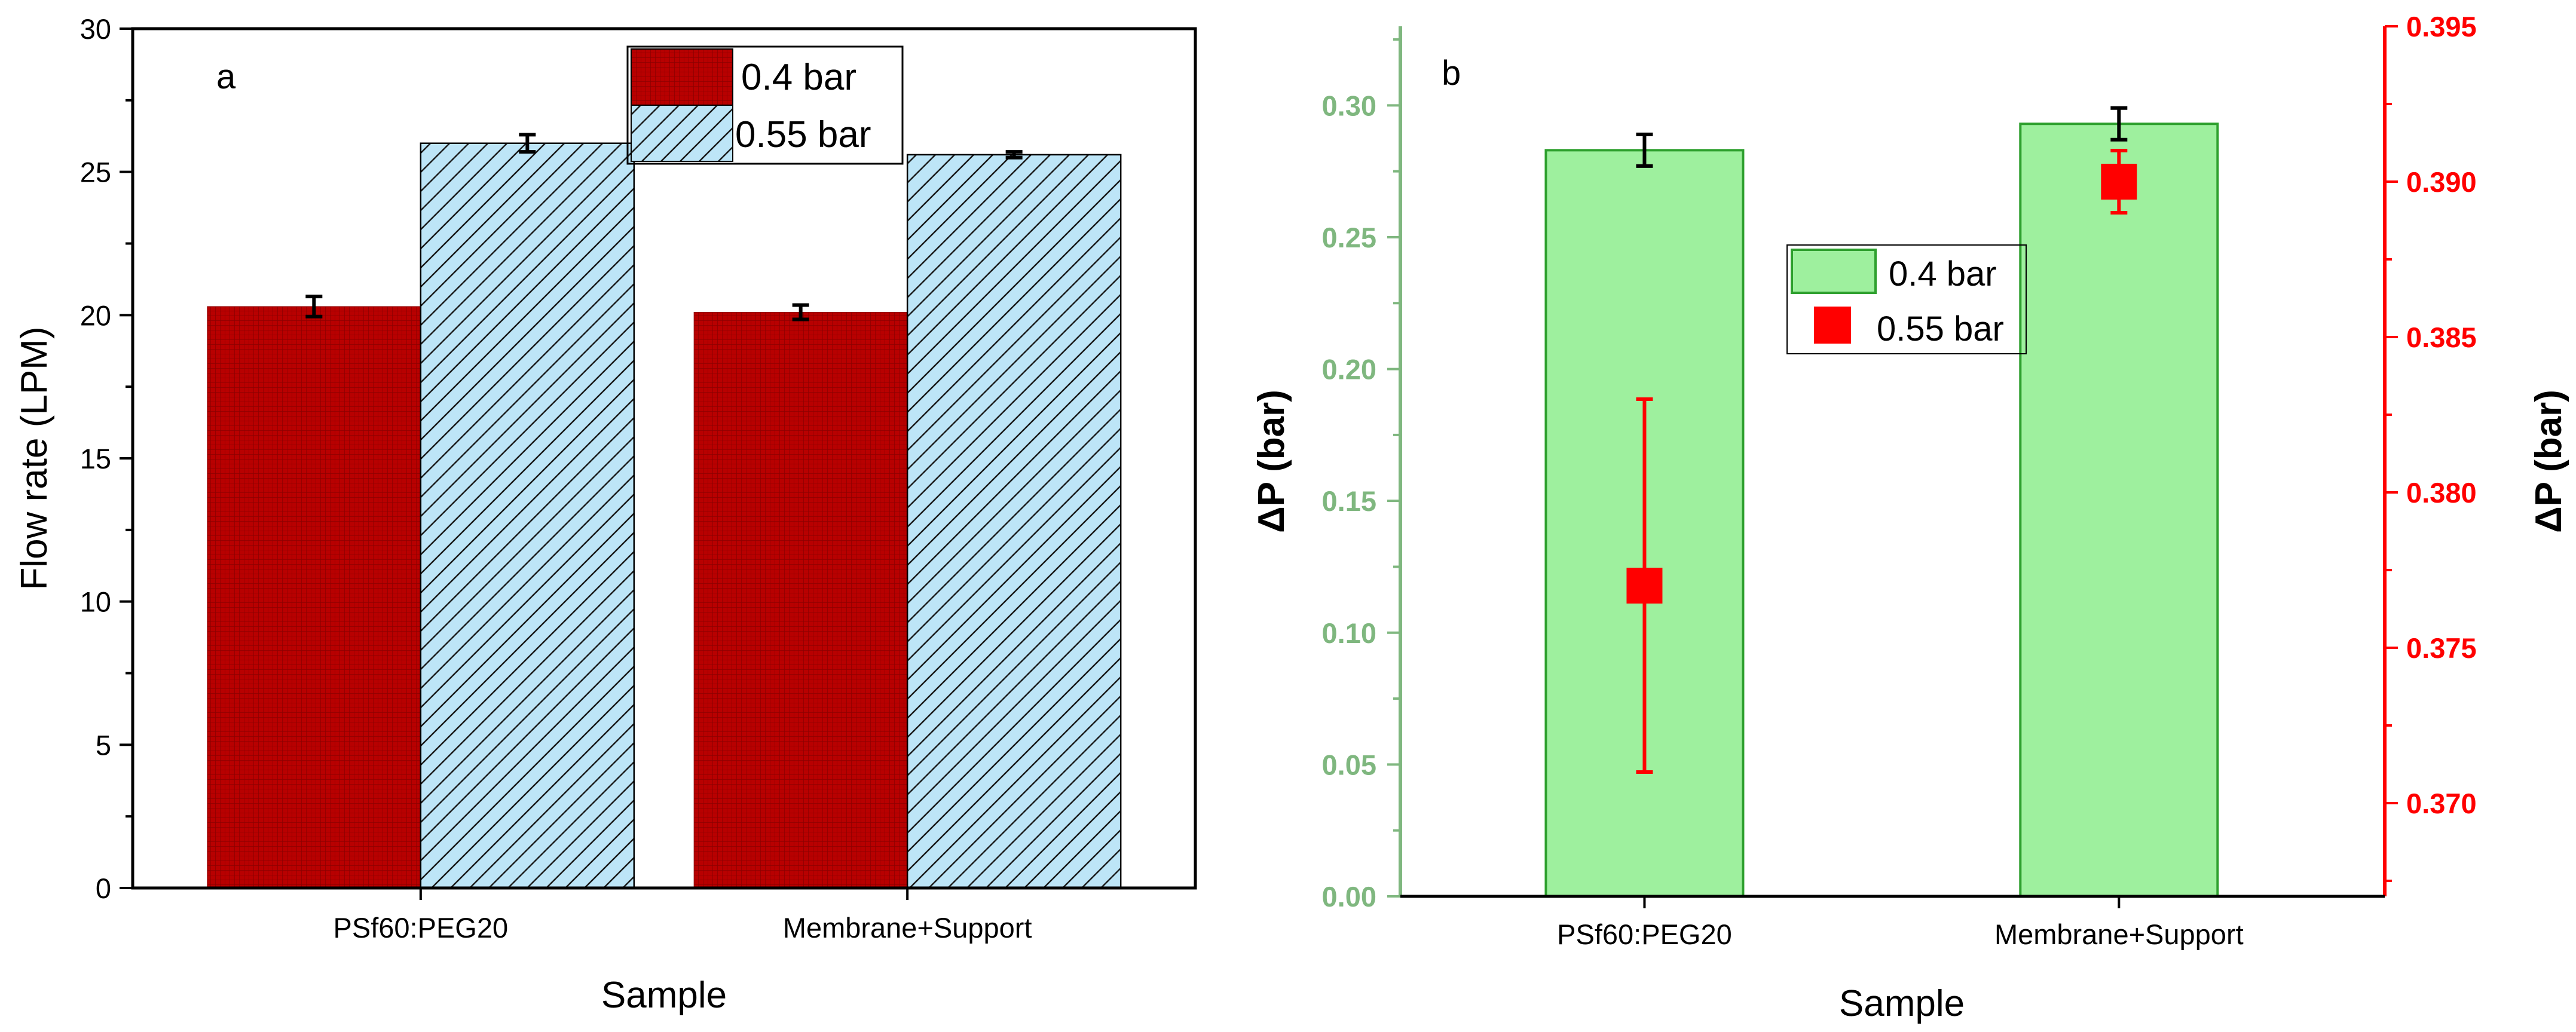 This screenshot has width=2576, height=1032. Describe the element at coordinates (2441, 803) in the screenshot. I see `panel-b-right-tick-label: 0.370` at that location.